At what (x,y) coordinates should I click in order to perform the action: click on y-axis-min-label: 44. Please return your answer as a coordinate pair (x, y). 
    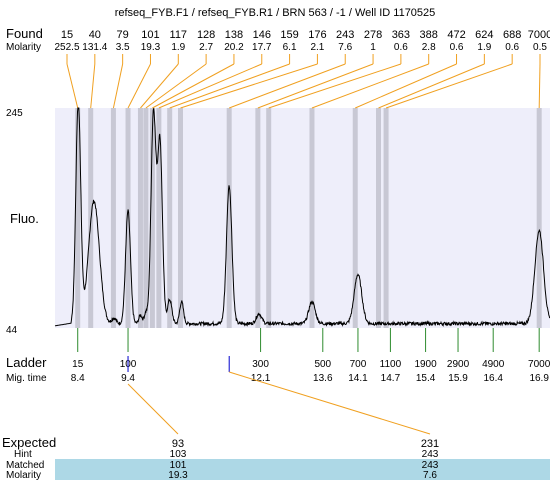
    Looking at the image, I should click on (12, 330).